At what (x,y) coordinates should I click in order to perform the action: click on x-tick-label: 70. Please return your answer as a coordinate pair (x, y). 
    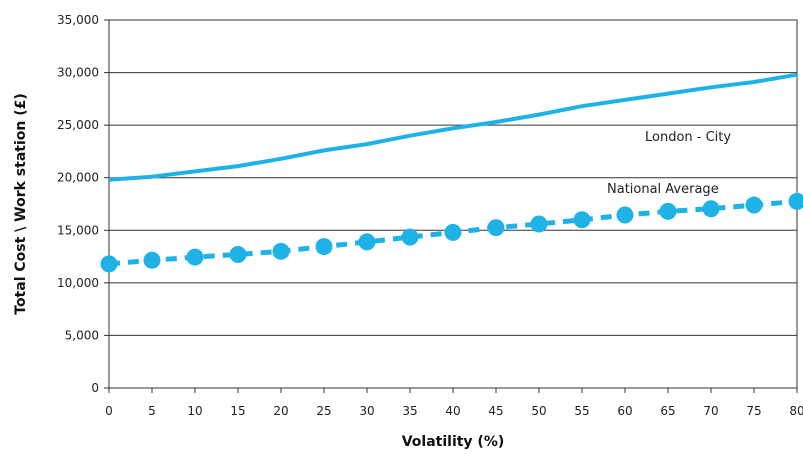
    Looking at the image, I should click on (710, 411).